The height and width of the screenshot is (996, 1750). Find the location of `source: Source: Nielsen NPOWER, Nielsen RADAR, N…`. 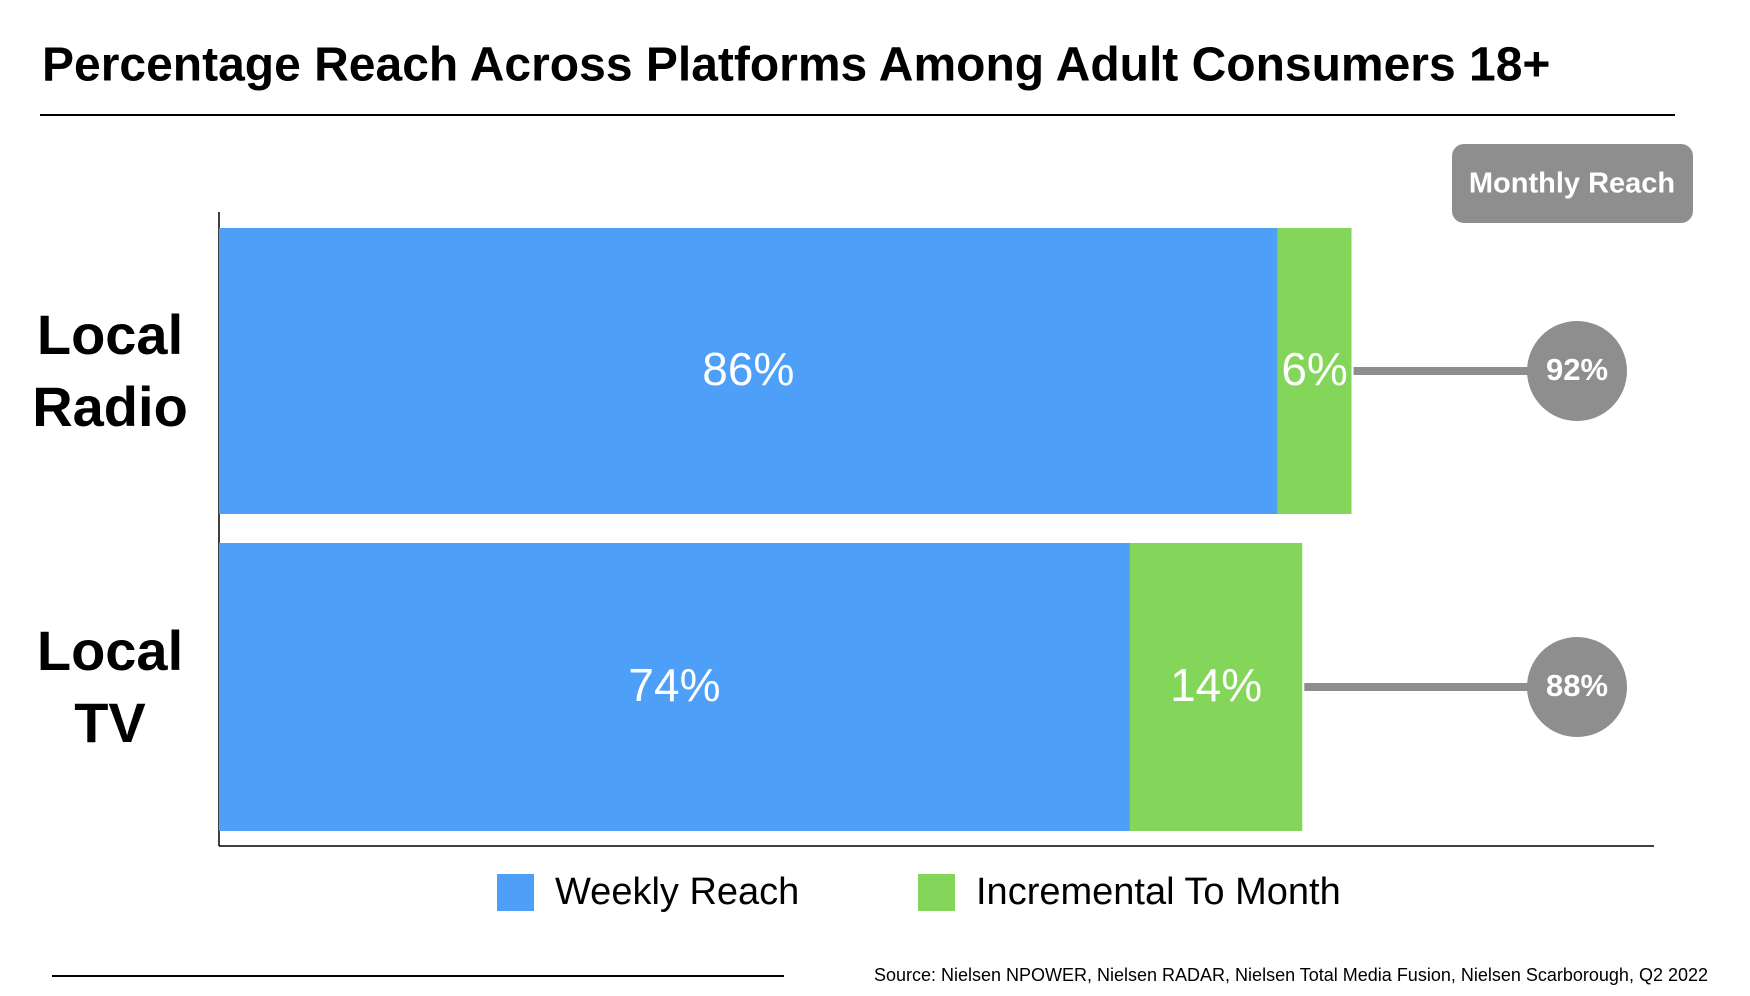

source: Source: Nielsen NPOWER, Nielsen RADAR, N… is located at coordinates (1291, 975).